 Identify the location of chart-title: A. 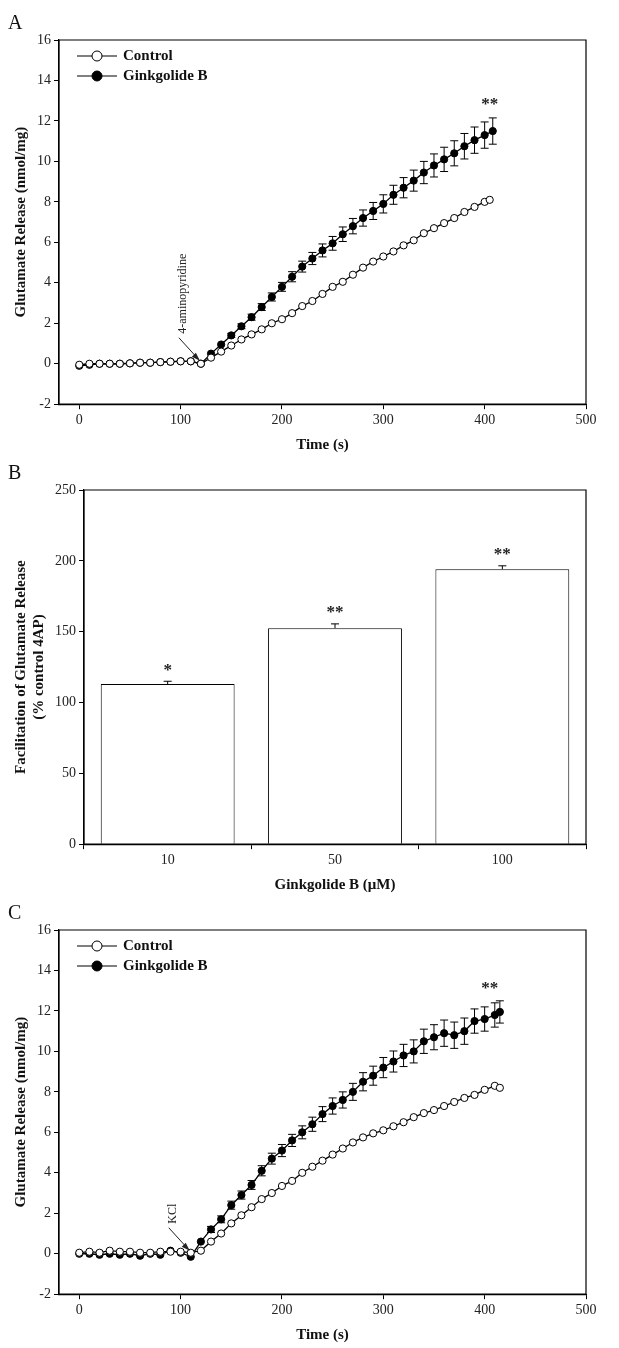
(15, 22).